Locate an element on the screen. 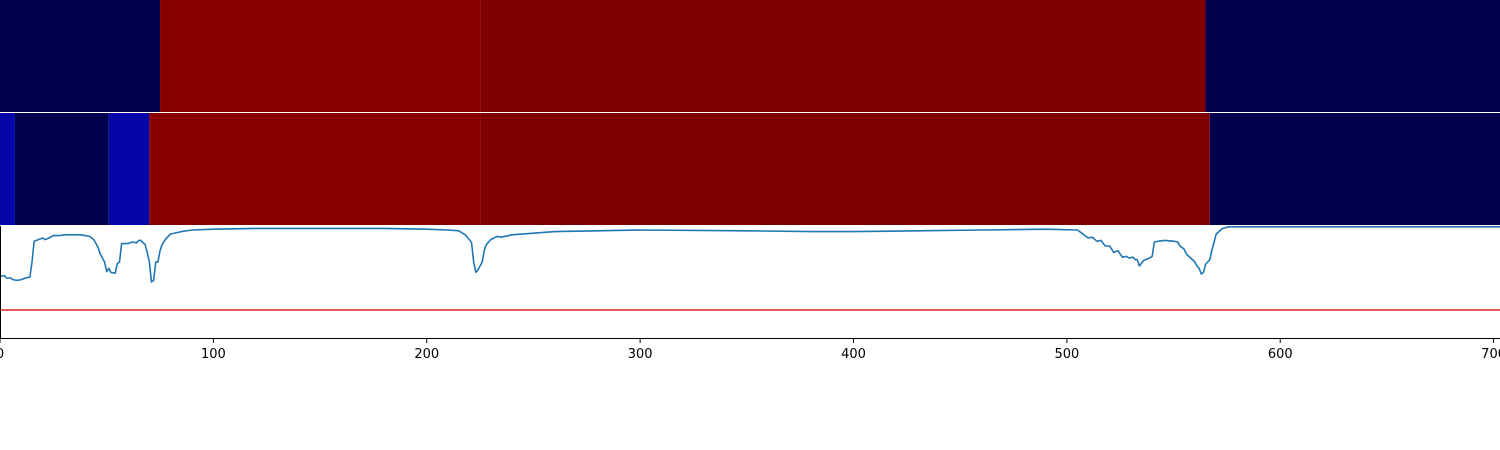 This screenshot has height=450, width=1500. x-tick-label: 500 is located at coordinates (1066, 354).